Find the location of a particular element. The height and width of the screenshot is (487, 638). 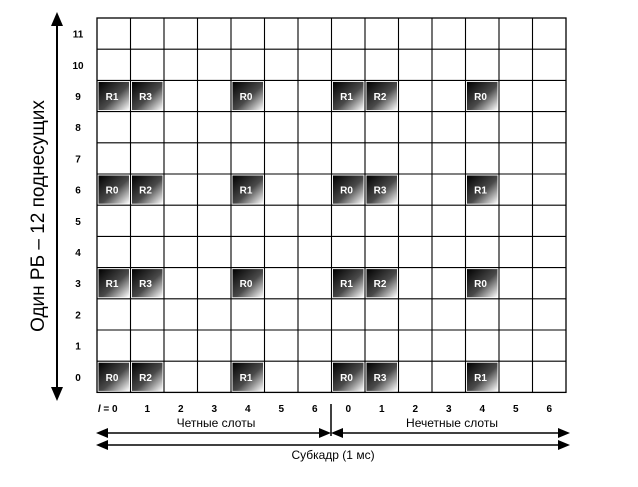

subframe-label: Субкадр (1 мс) is located at coordinates (332, 455).